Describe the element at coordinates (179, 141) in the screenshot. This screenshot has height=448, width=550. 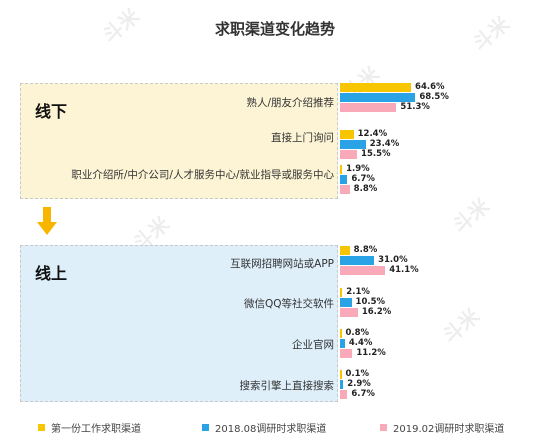
I see `offline-group-panel: 线下` at that location.